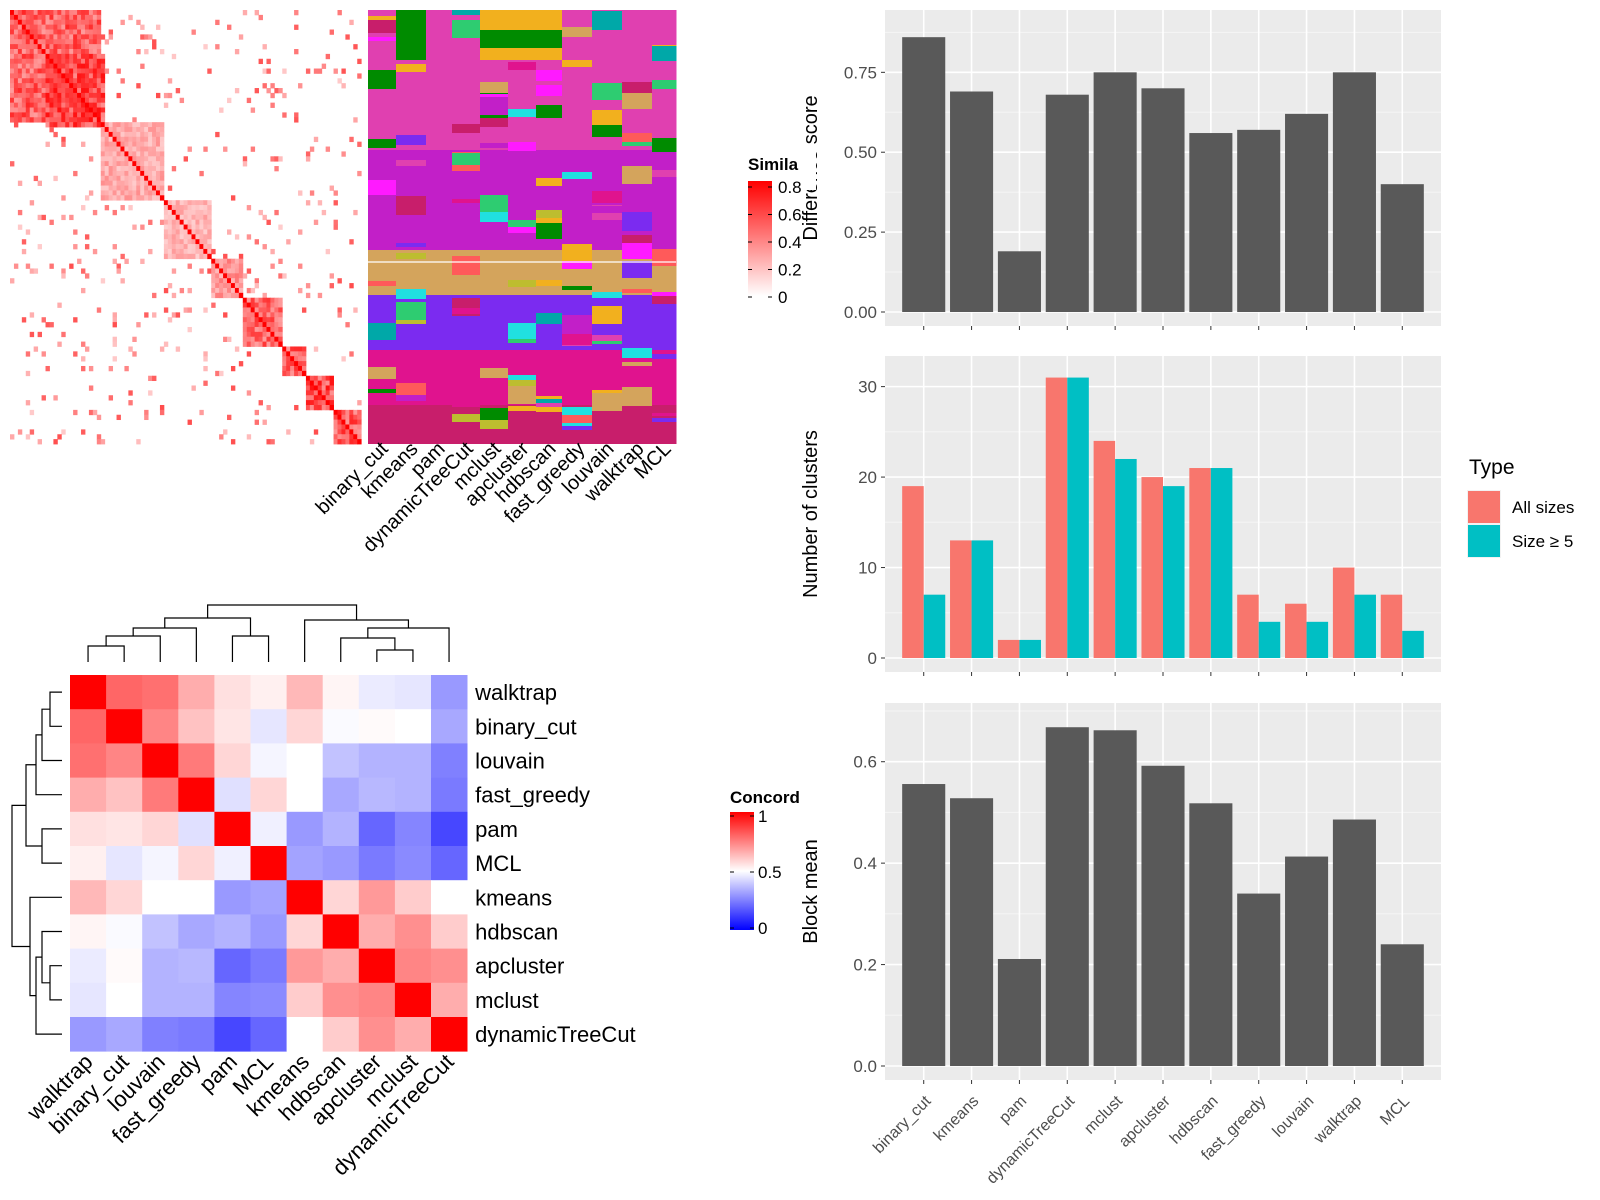 This screenshot has height=1200, width=1600. What do you see at coordinates (860, 312) in the screenshot?
I see `y-tick-label: 0.00` at bounding box center [860, 312].